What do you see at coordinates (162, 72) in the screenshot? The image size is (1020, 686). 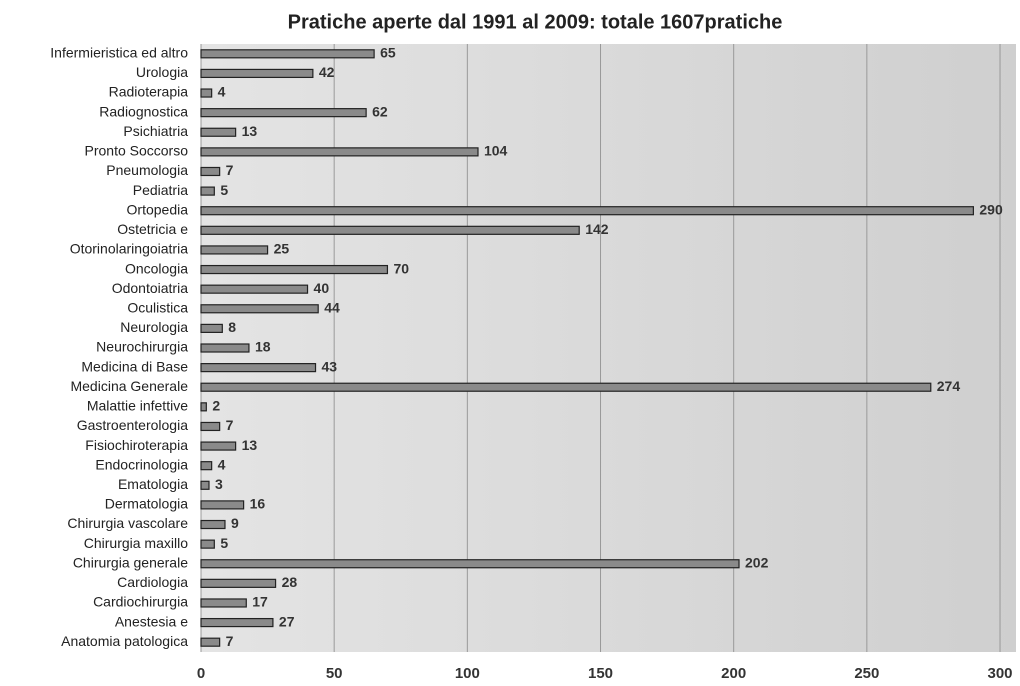 I see `y-tick-label: Urologia` at bounding box center [162, 72].